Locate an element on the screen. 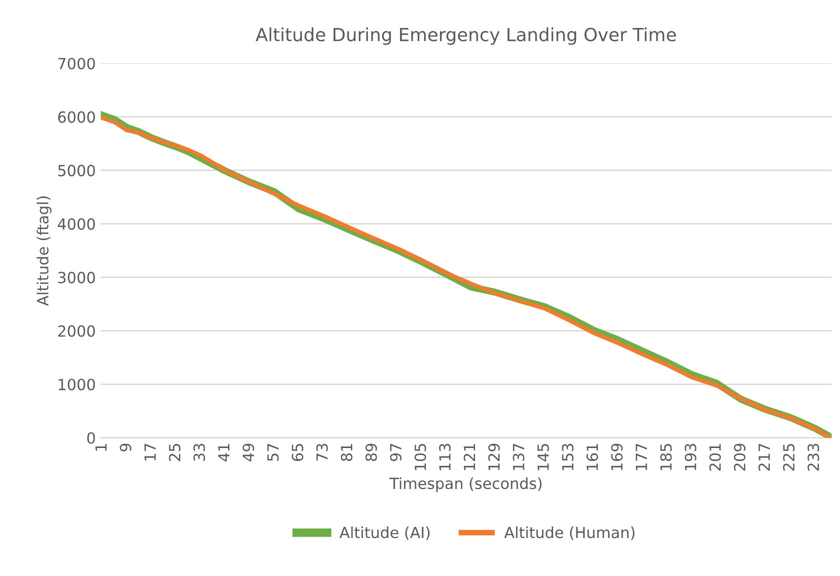 Image resolution: width=840 pixels, height=576 pixels. x-tick-label: 65 is located at coordinates (298, 452).